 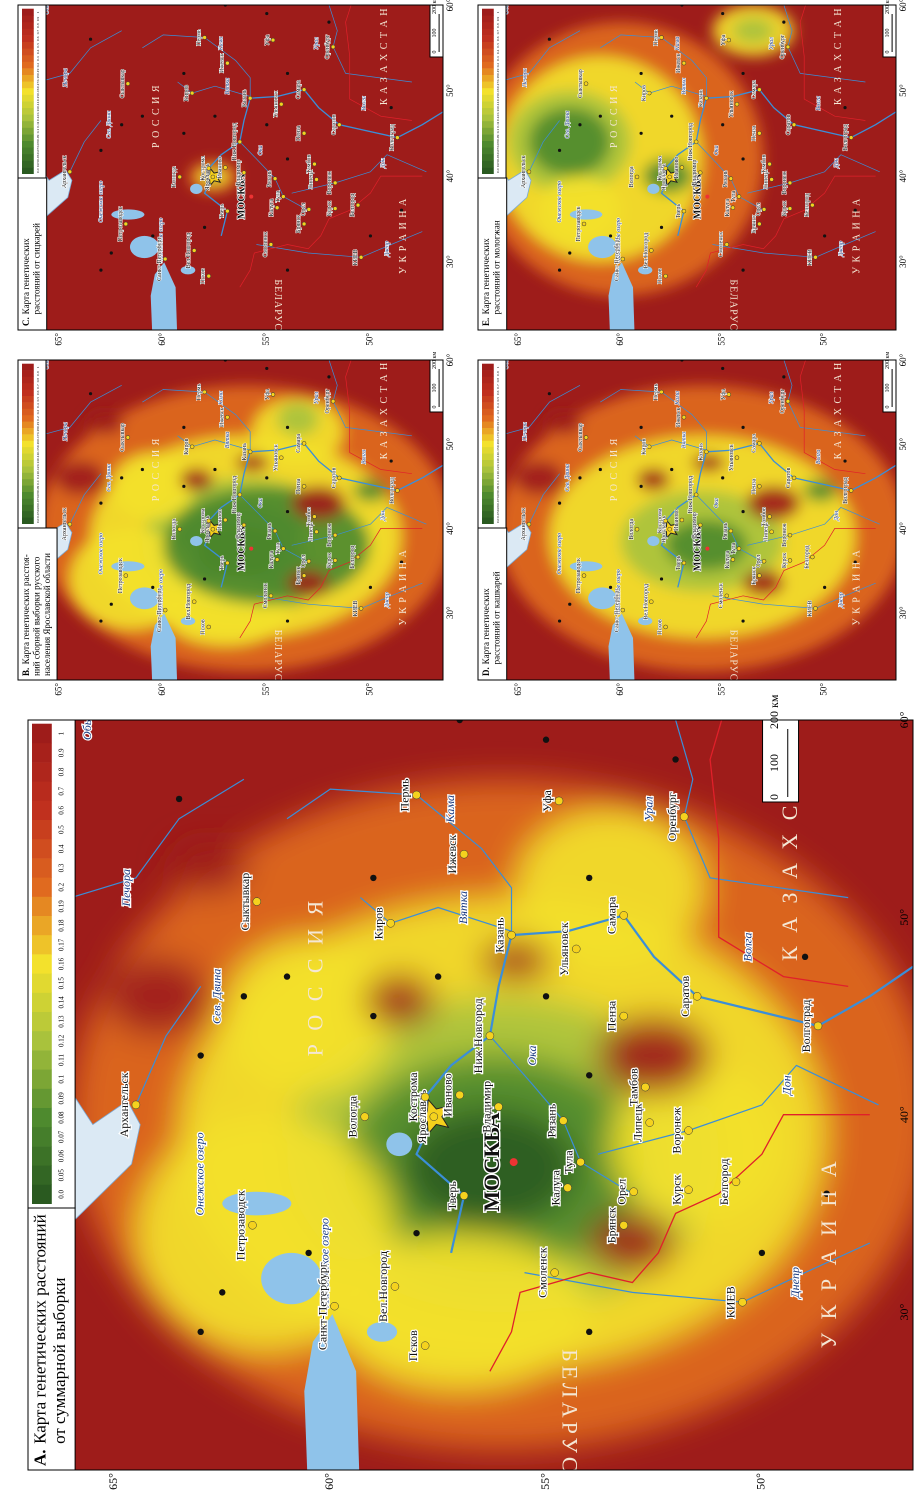 I want to click on city-label: Иваново, so click(x=220, y=520).